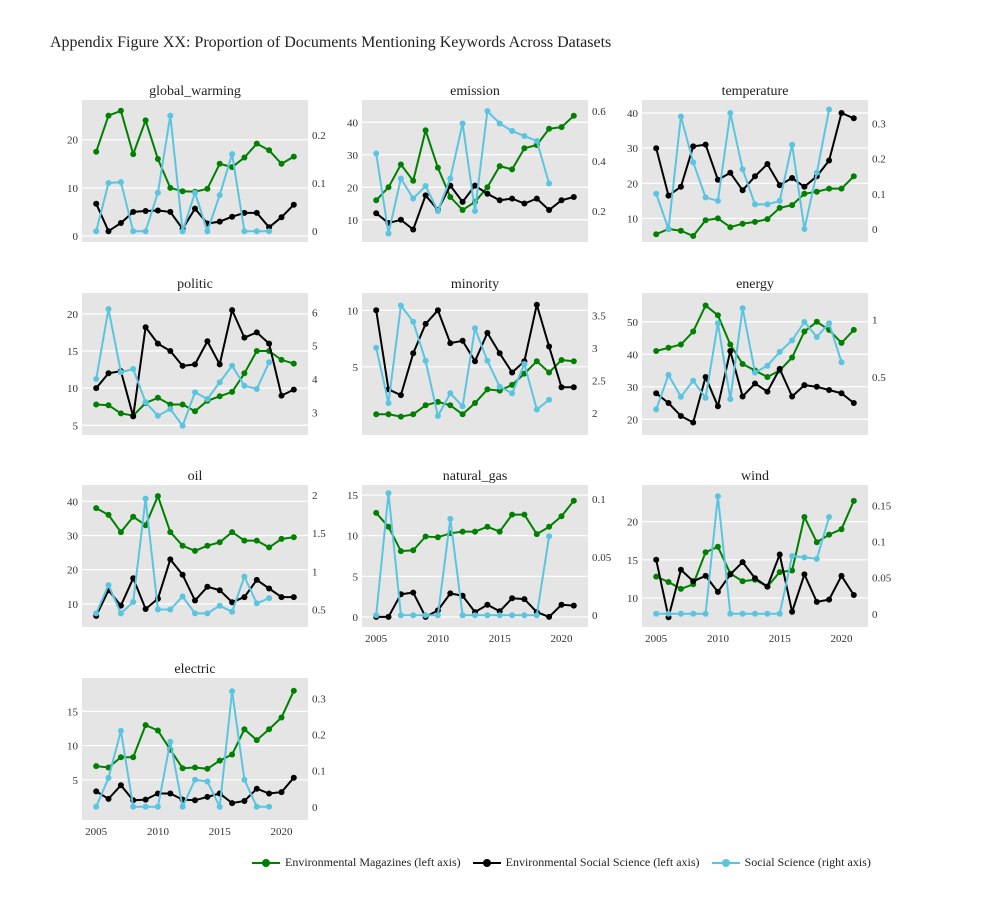 This screenshot has height=900, width=1000. I want to click on panel-title: energy, so click(755, 284).